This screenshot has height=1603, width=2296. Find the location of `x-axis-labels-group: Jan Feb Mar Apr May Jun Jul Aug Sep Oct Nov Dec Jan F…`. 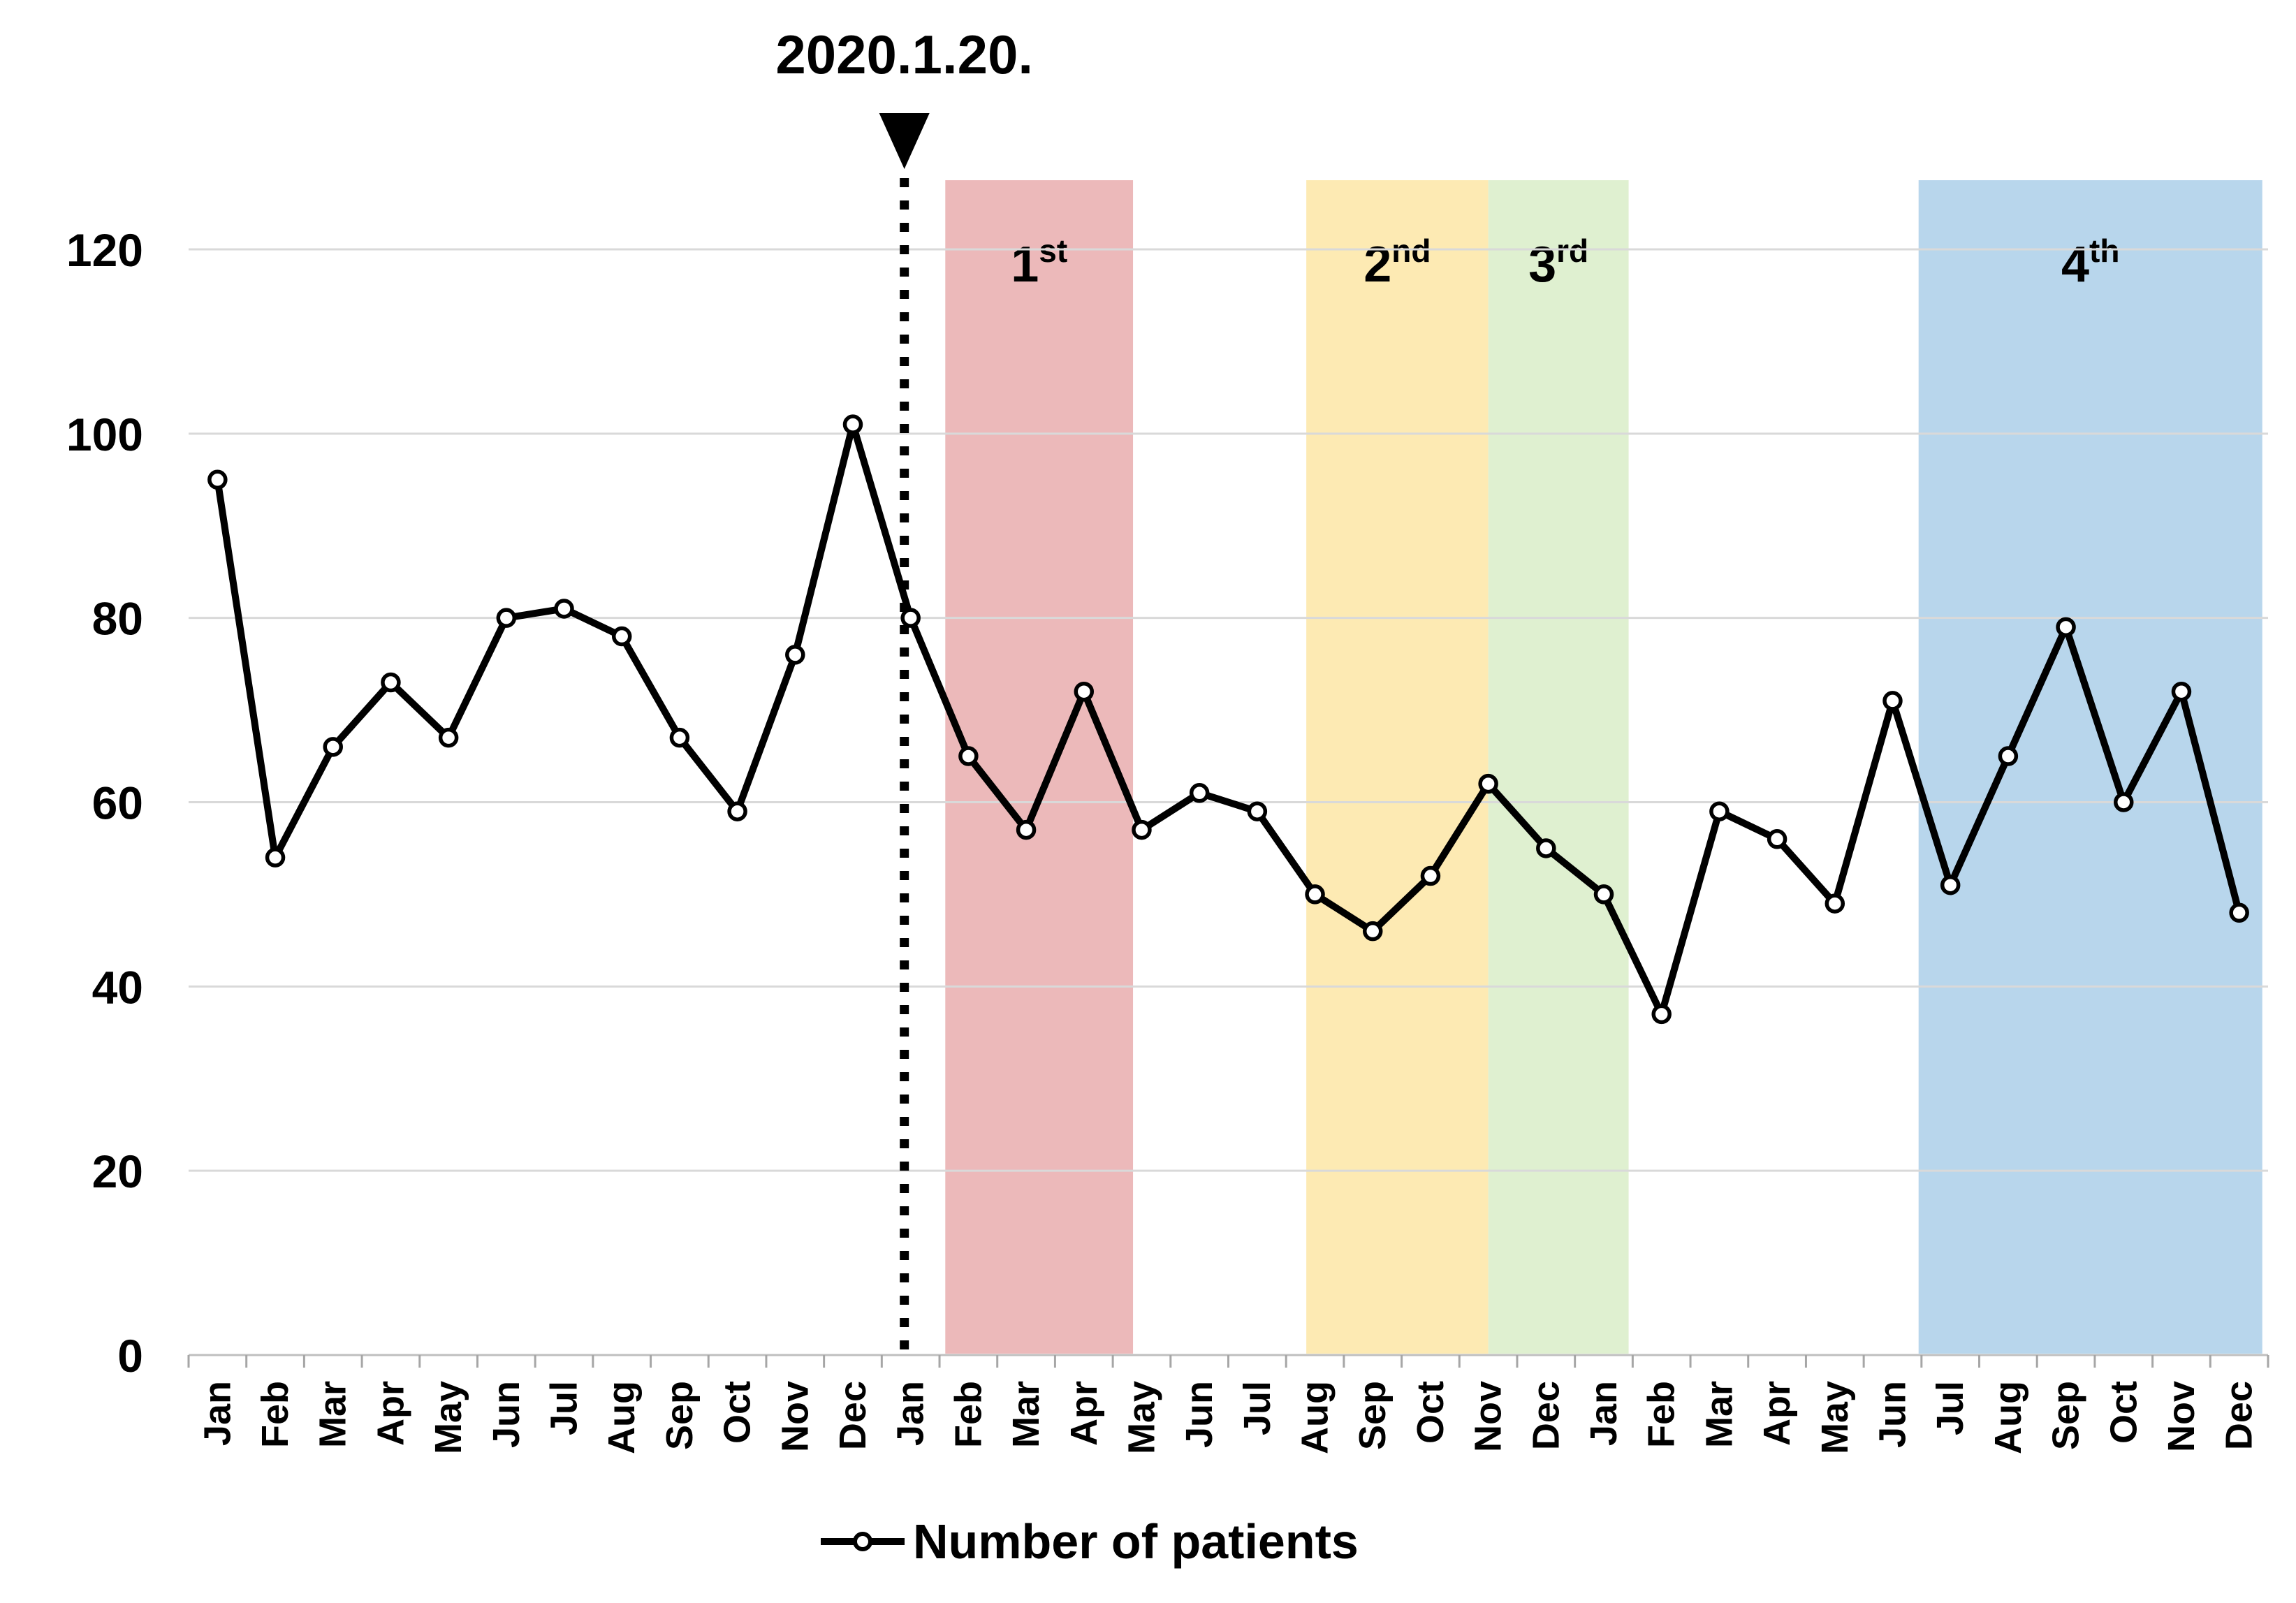

x-axis-labels-group: Jan Feb Mar Apr May Jun Jul Aug Sep Oct Nov Dec Jan F… is located at coordinates (1228, 1418).